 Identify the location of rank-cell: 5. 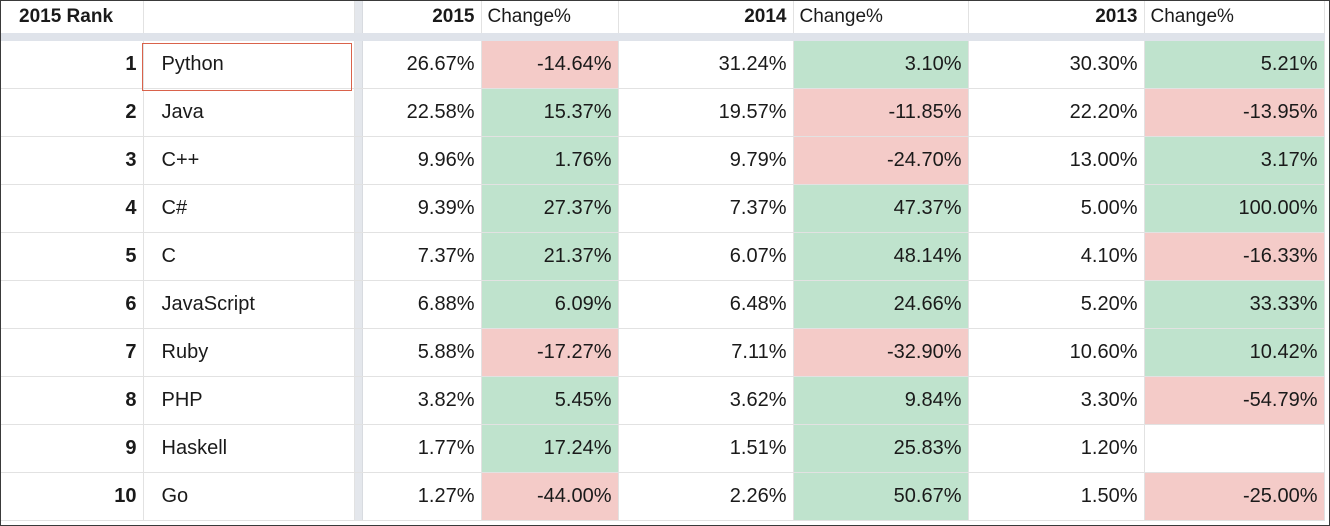
(72, 256).